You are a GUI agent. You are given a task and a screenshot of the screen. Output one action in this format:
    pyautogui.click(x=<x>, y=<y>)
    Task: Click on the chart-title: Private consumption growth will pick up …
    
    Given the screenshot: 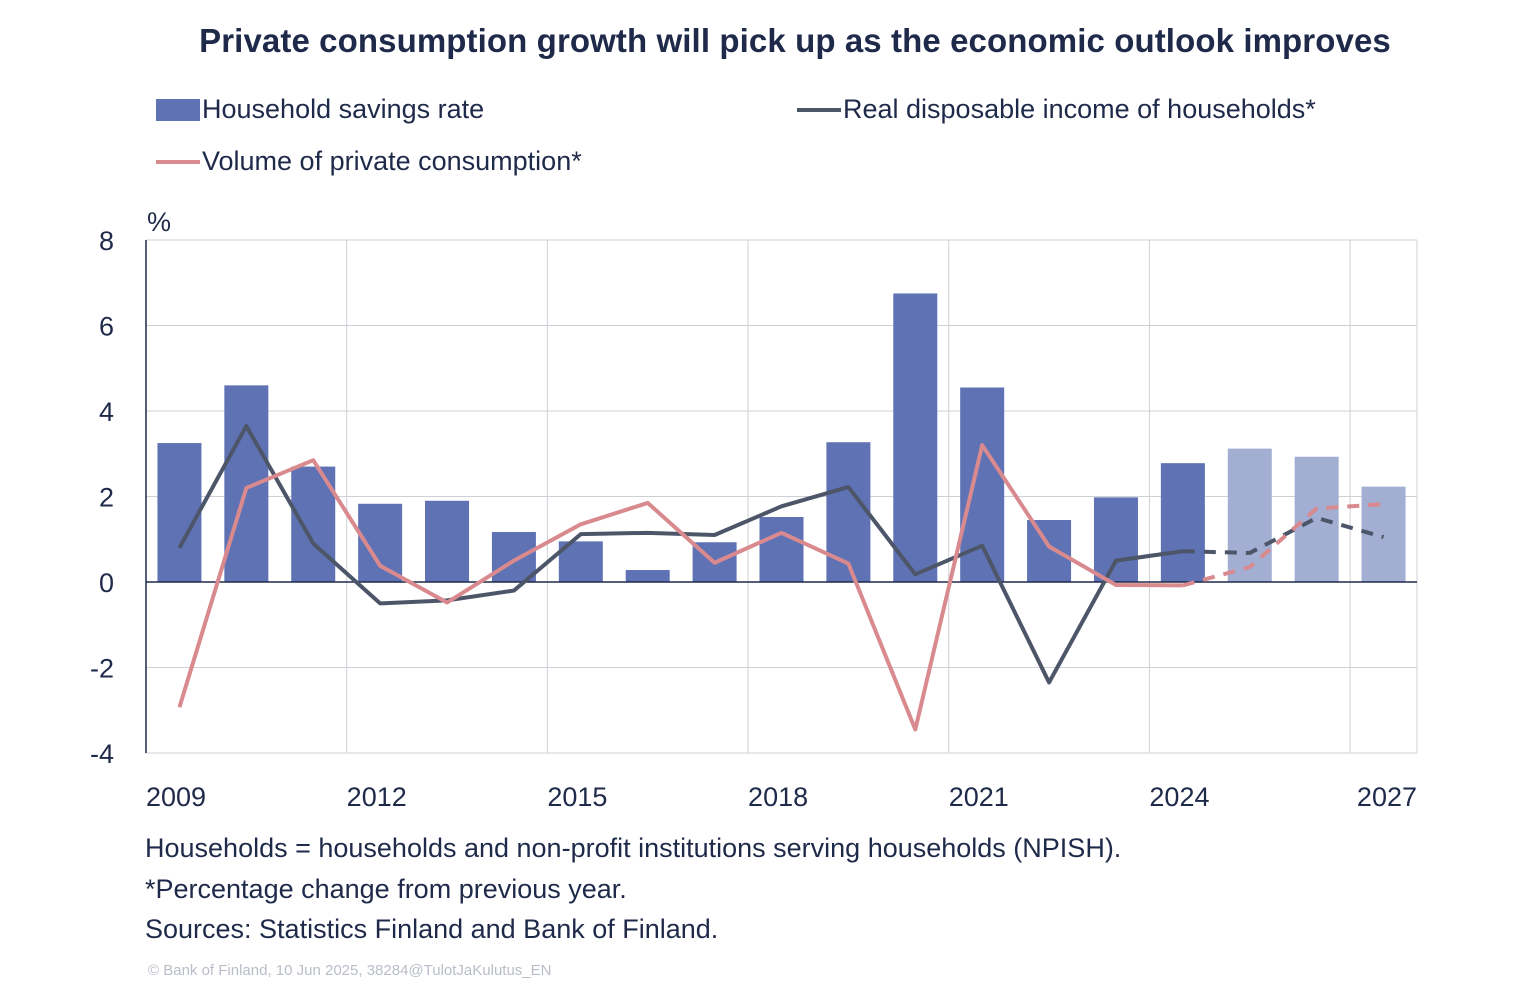 What is the action you would take?
    pyautogui.click(x=795, y=40)
    